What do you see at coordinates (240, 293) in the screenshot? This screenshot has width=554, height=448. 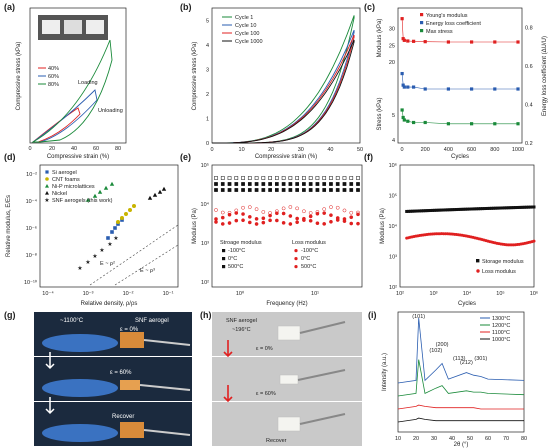 I see `e-xtick: 10⁰` at bounding box center [240, 293].